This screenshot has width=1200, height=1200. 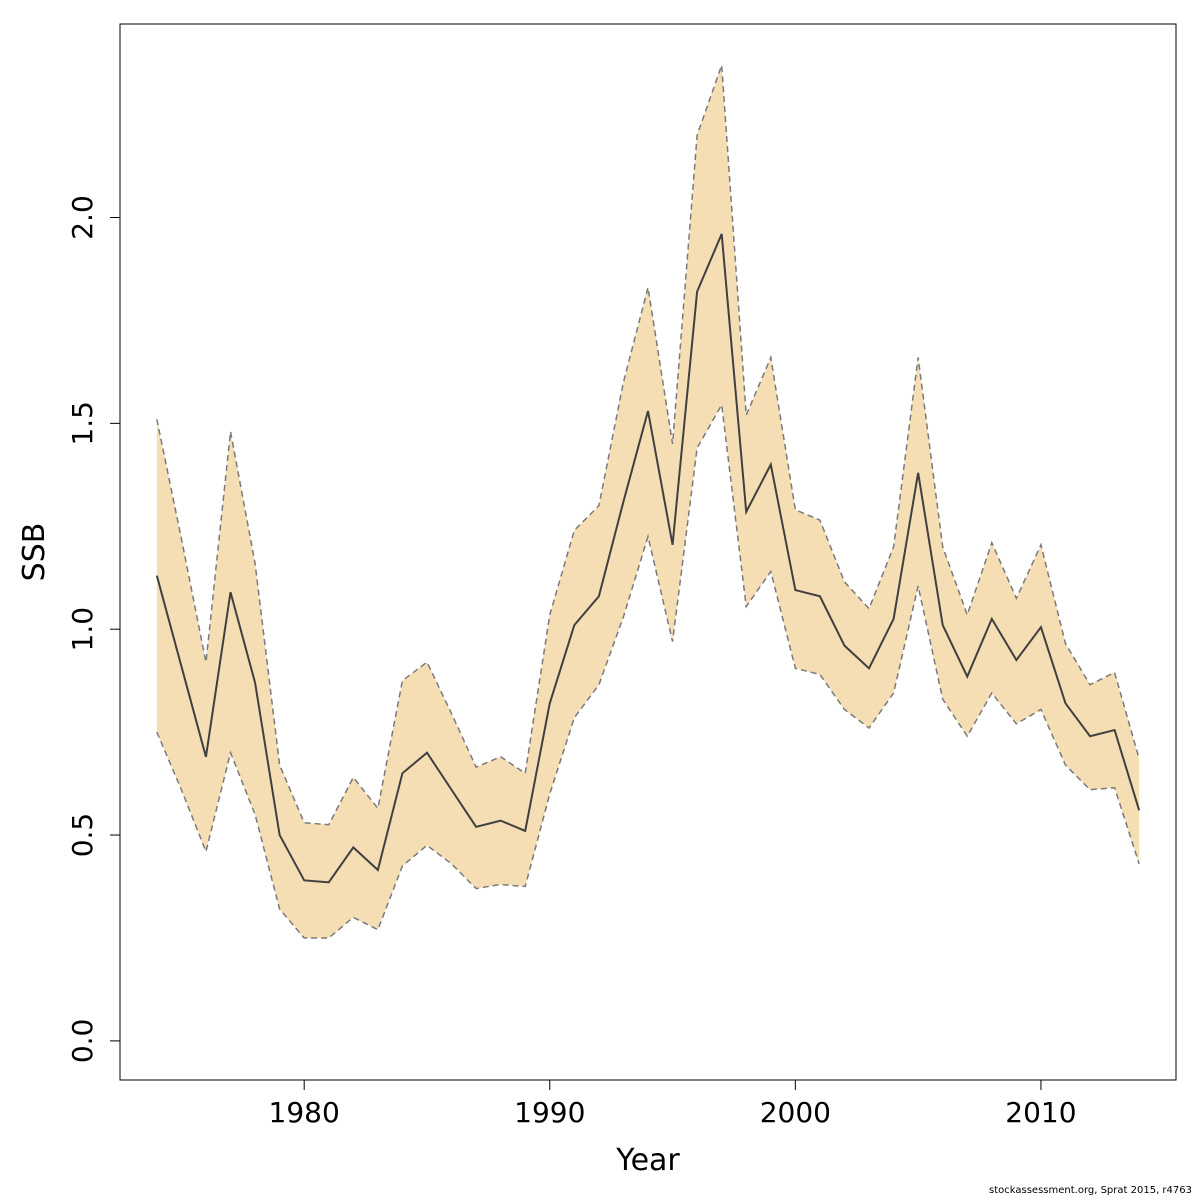 What do you see at coordinates (82, 1041) in the screenshot?
I see `y-tick-label: 0.0` at bounding box center [82, 1041].